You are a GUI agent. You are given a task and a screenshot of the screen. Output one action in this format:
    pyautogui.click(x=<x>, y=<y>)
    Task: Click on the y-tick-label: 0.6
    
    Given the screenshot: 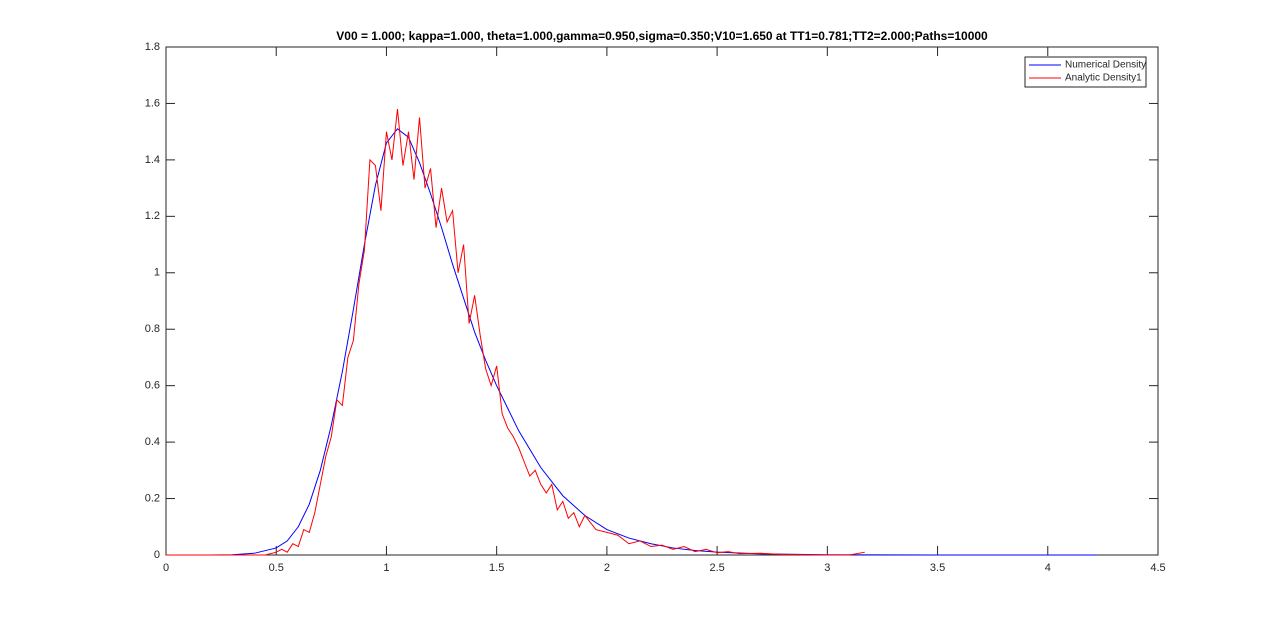 What is the action you would take?
    pyautogui.click(x=152, y=386)
    